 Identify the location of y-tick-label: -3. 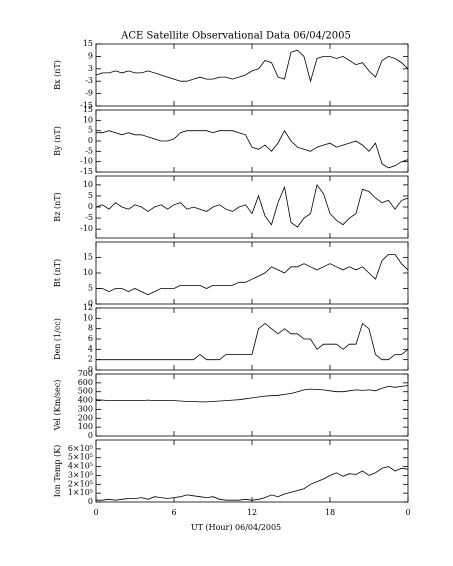
(89, 80).